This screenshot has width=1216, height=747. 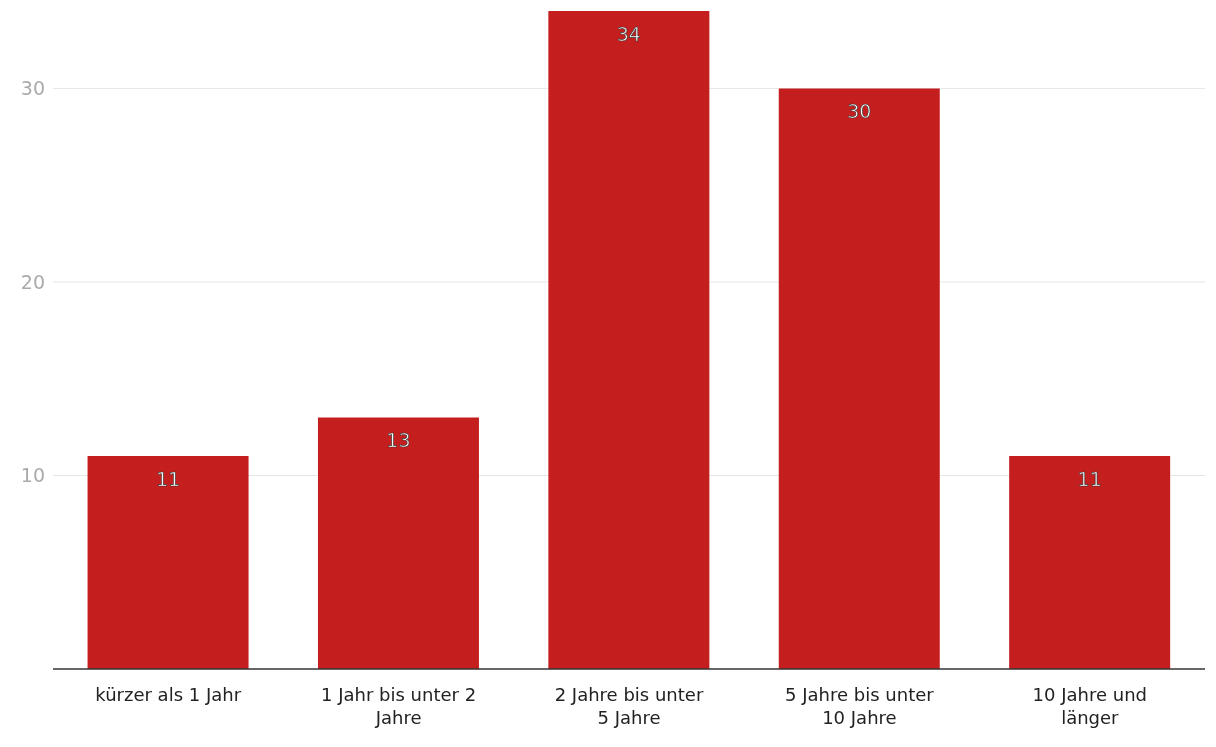 What do you see at coordinates (32, 88) in the screenshot?
I see `y-tick-label: 30` at bounding box center [32, 88].